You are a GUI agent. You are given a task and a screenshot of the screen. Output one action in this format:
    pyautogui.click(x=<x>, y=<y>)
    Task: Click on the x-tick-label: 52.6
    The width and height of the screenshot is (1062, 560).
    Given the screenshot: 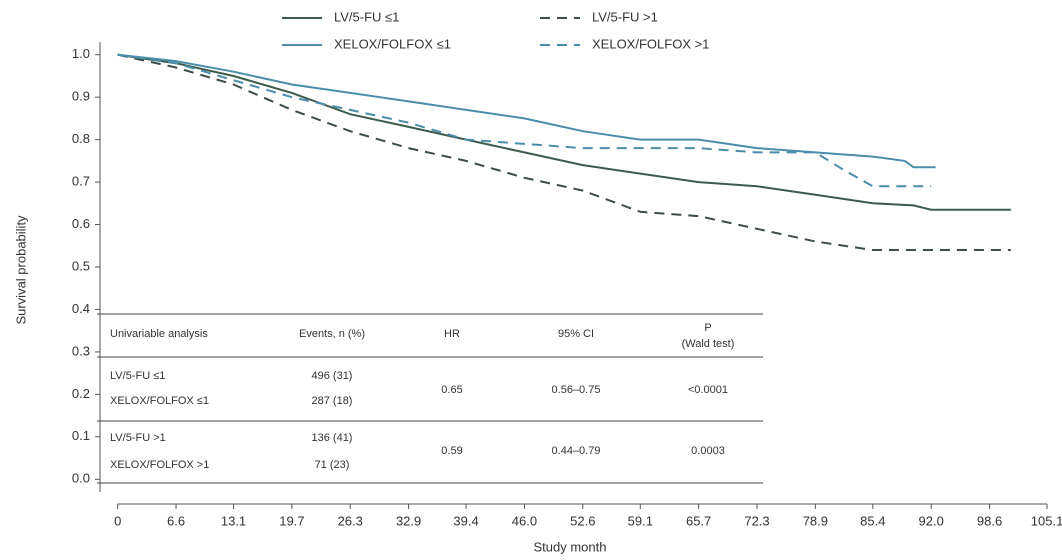 What is the action you would take?
    pyautogui.click(x=582, y=520)
    